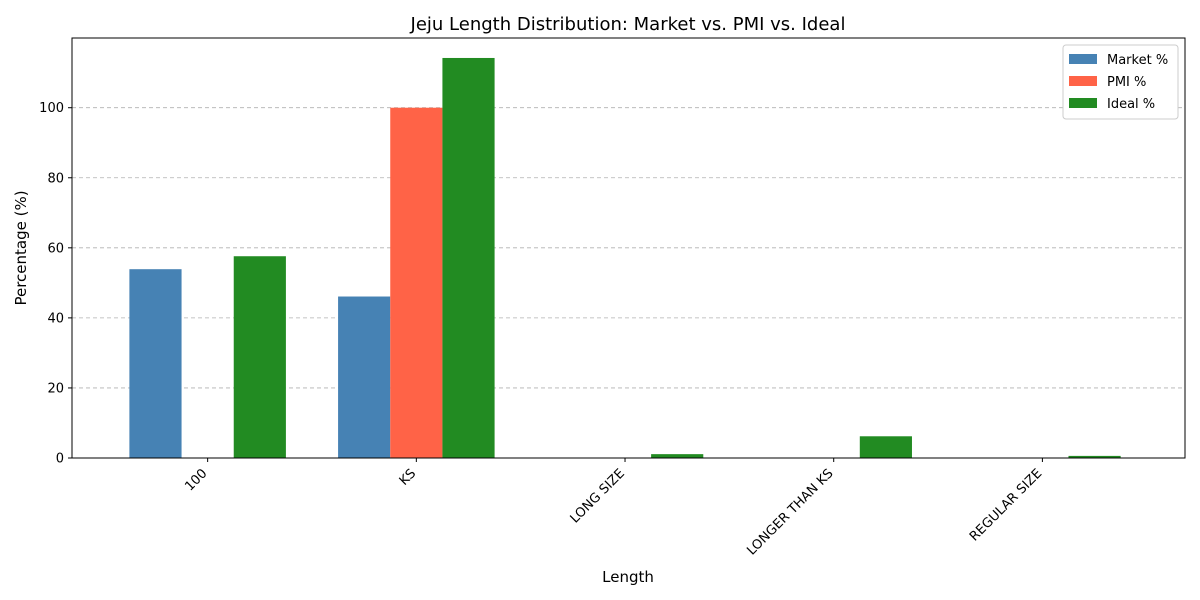 This screenshot has width=1200, height=600. What do you see at coordinates (790, 512) in the screenshot?
I see `x-tick-label: LONGER THAN KS` at bounding box center [790, 512].